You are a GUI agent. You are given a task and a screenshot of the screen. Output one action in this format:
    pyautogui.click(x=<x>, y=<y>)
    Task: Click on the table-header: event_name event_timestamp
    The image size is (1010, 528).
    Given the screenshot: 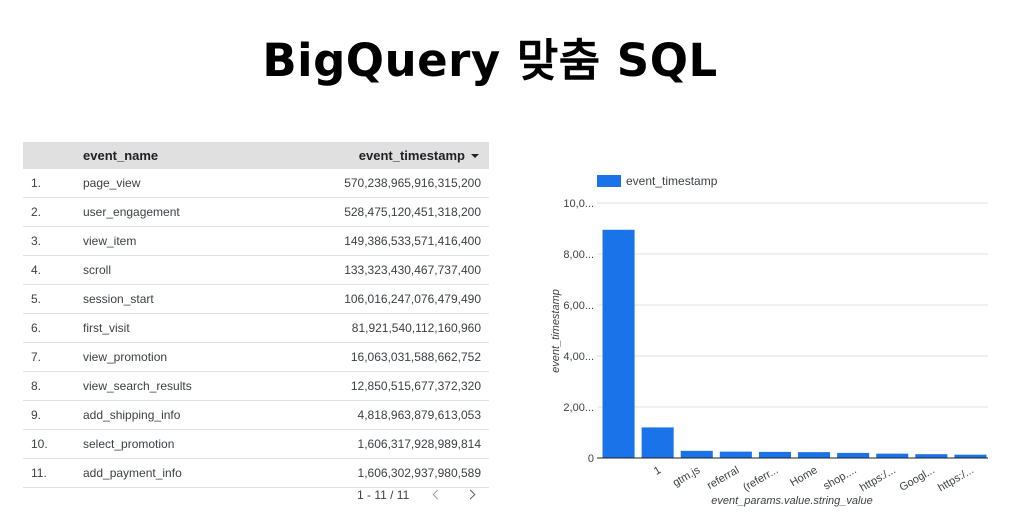 What is the action you would take?
    pyautogui.click(x=256, y=155)
    